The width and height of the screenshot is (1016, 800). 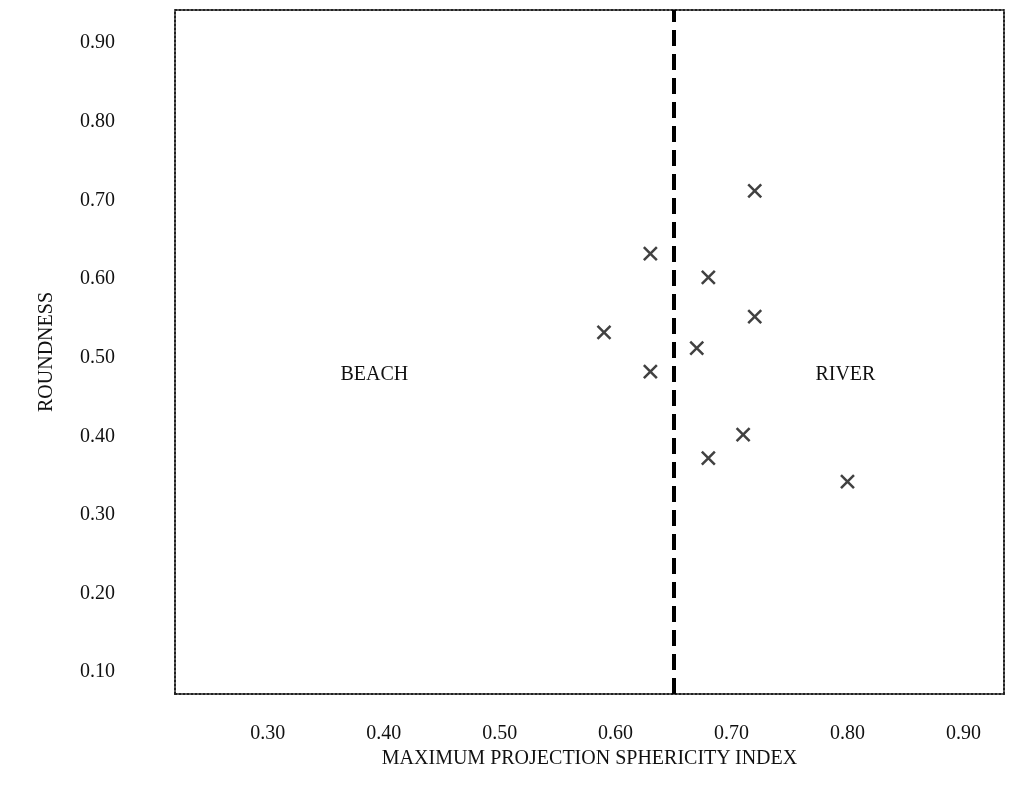 What do you see at coordinates (374, 372) in the screenshot?
I see `annotation: BEACH` at bounding box center [374, 372].